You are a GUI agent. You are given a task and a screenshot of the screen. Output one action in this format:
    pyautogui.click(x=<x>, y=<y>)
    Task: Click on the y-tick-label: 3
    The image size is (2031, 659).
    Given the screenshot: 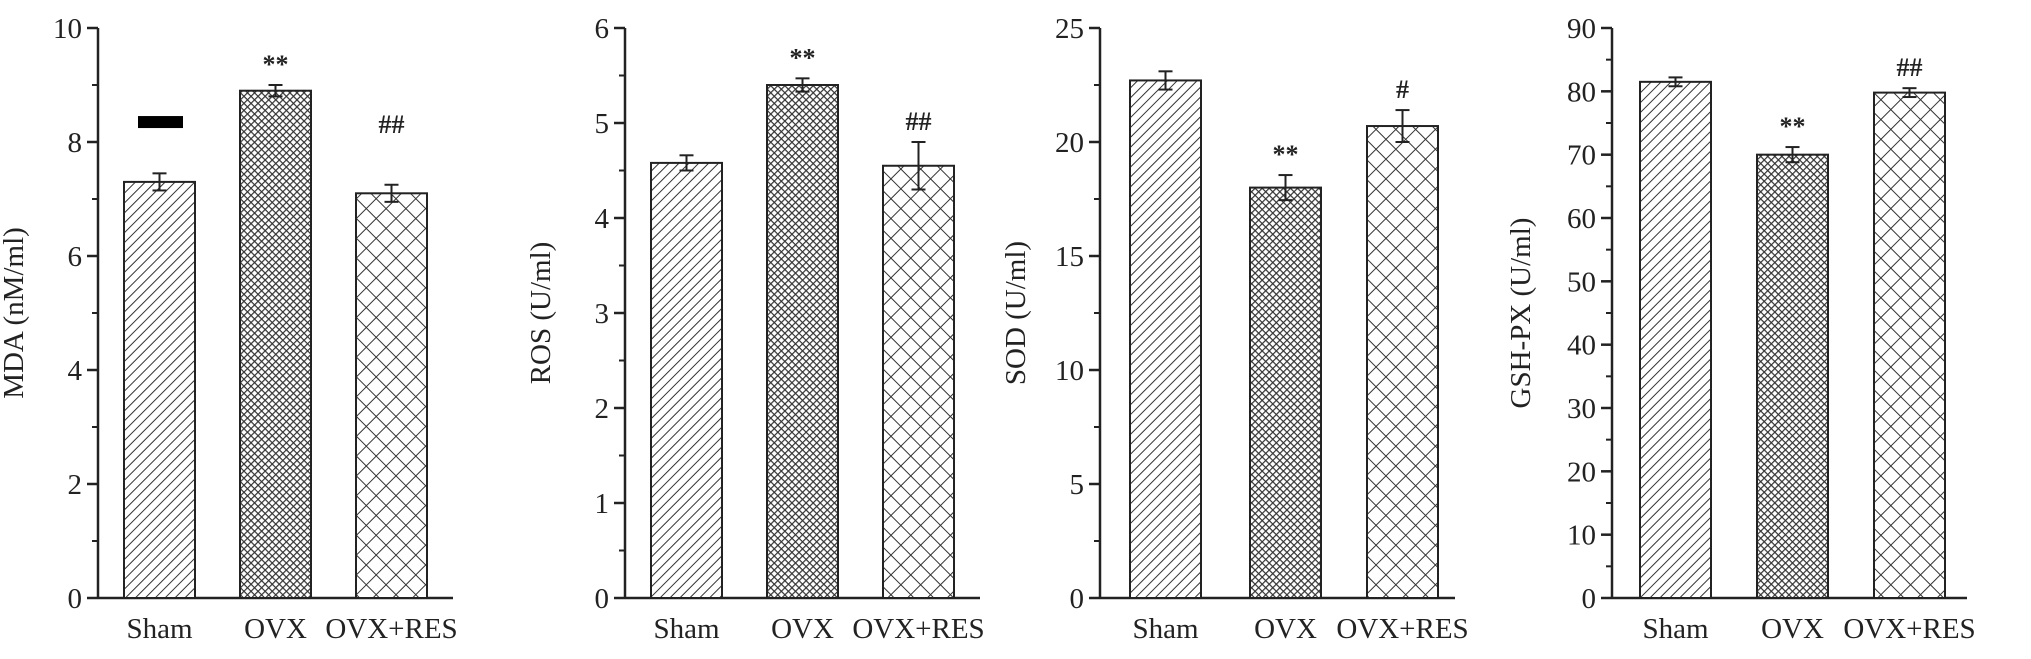 What is the action you would take?
    pyautogui.click(x=602, y=314)
    